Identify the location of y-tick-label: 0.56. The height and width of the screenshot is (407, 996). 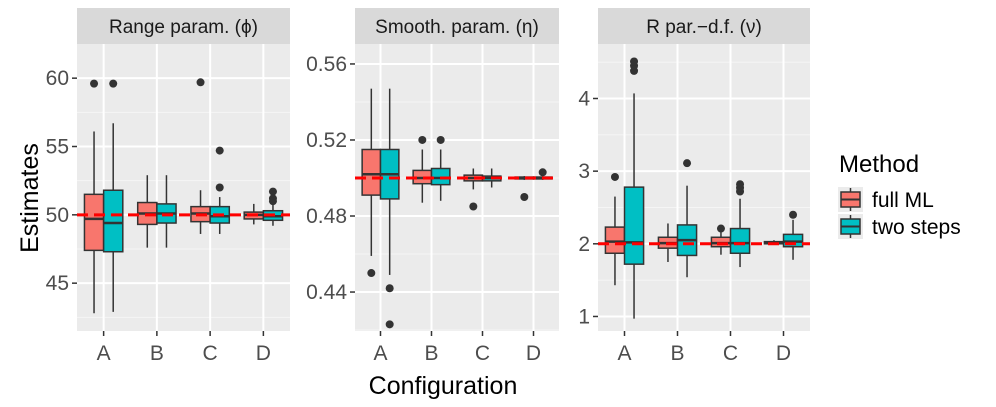
(326, 64).